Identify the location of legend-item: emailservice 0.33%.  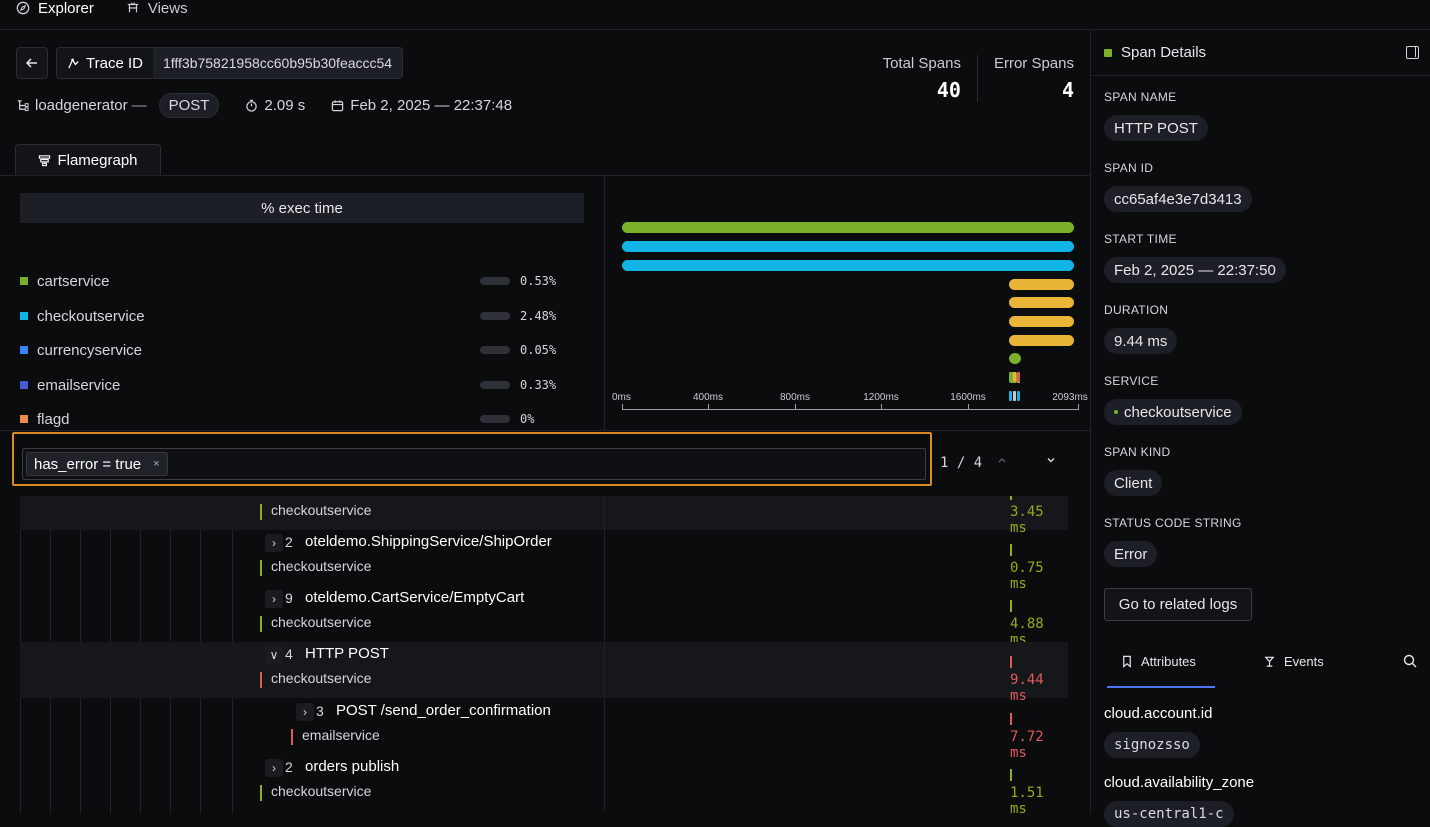
(292, 385).